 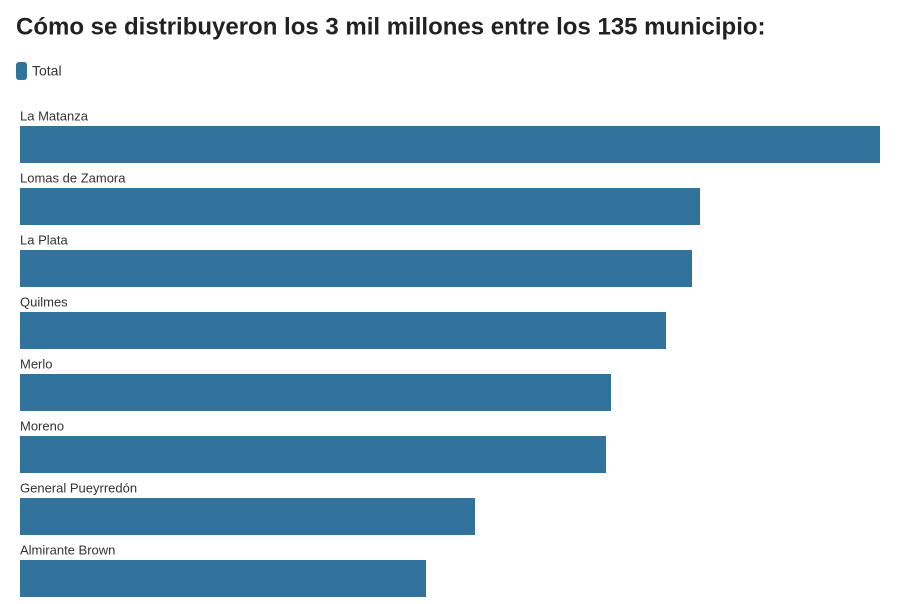 I want to click on legend-label: Total, so click(x=47, y=71).